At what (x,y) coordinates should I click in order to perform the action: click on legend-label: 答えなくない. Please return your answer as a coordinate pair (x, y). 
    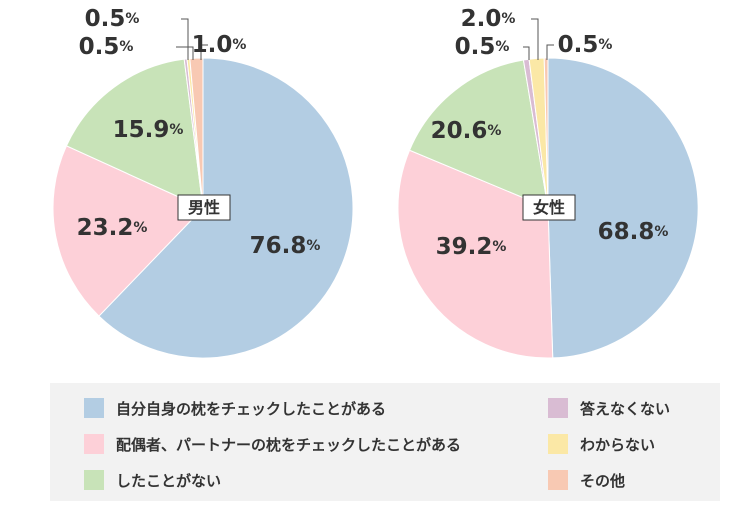
    Looking at the image, I should click on (625, 408).